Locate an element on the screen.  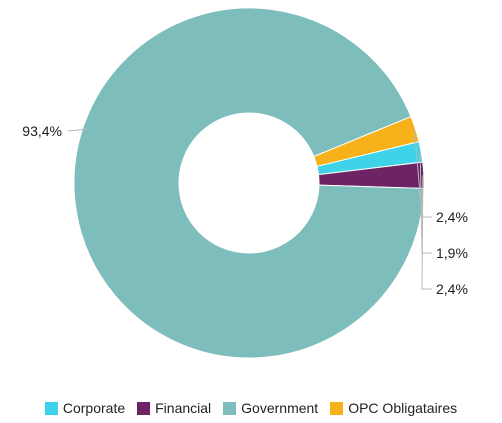
leader-line-government is located at coordinates (78, 130).